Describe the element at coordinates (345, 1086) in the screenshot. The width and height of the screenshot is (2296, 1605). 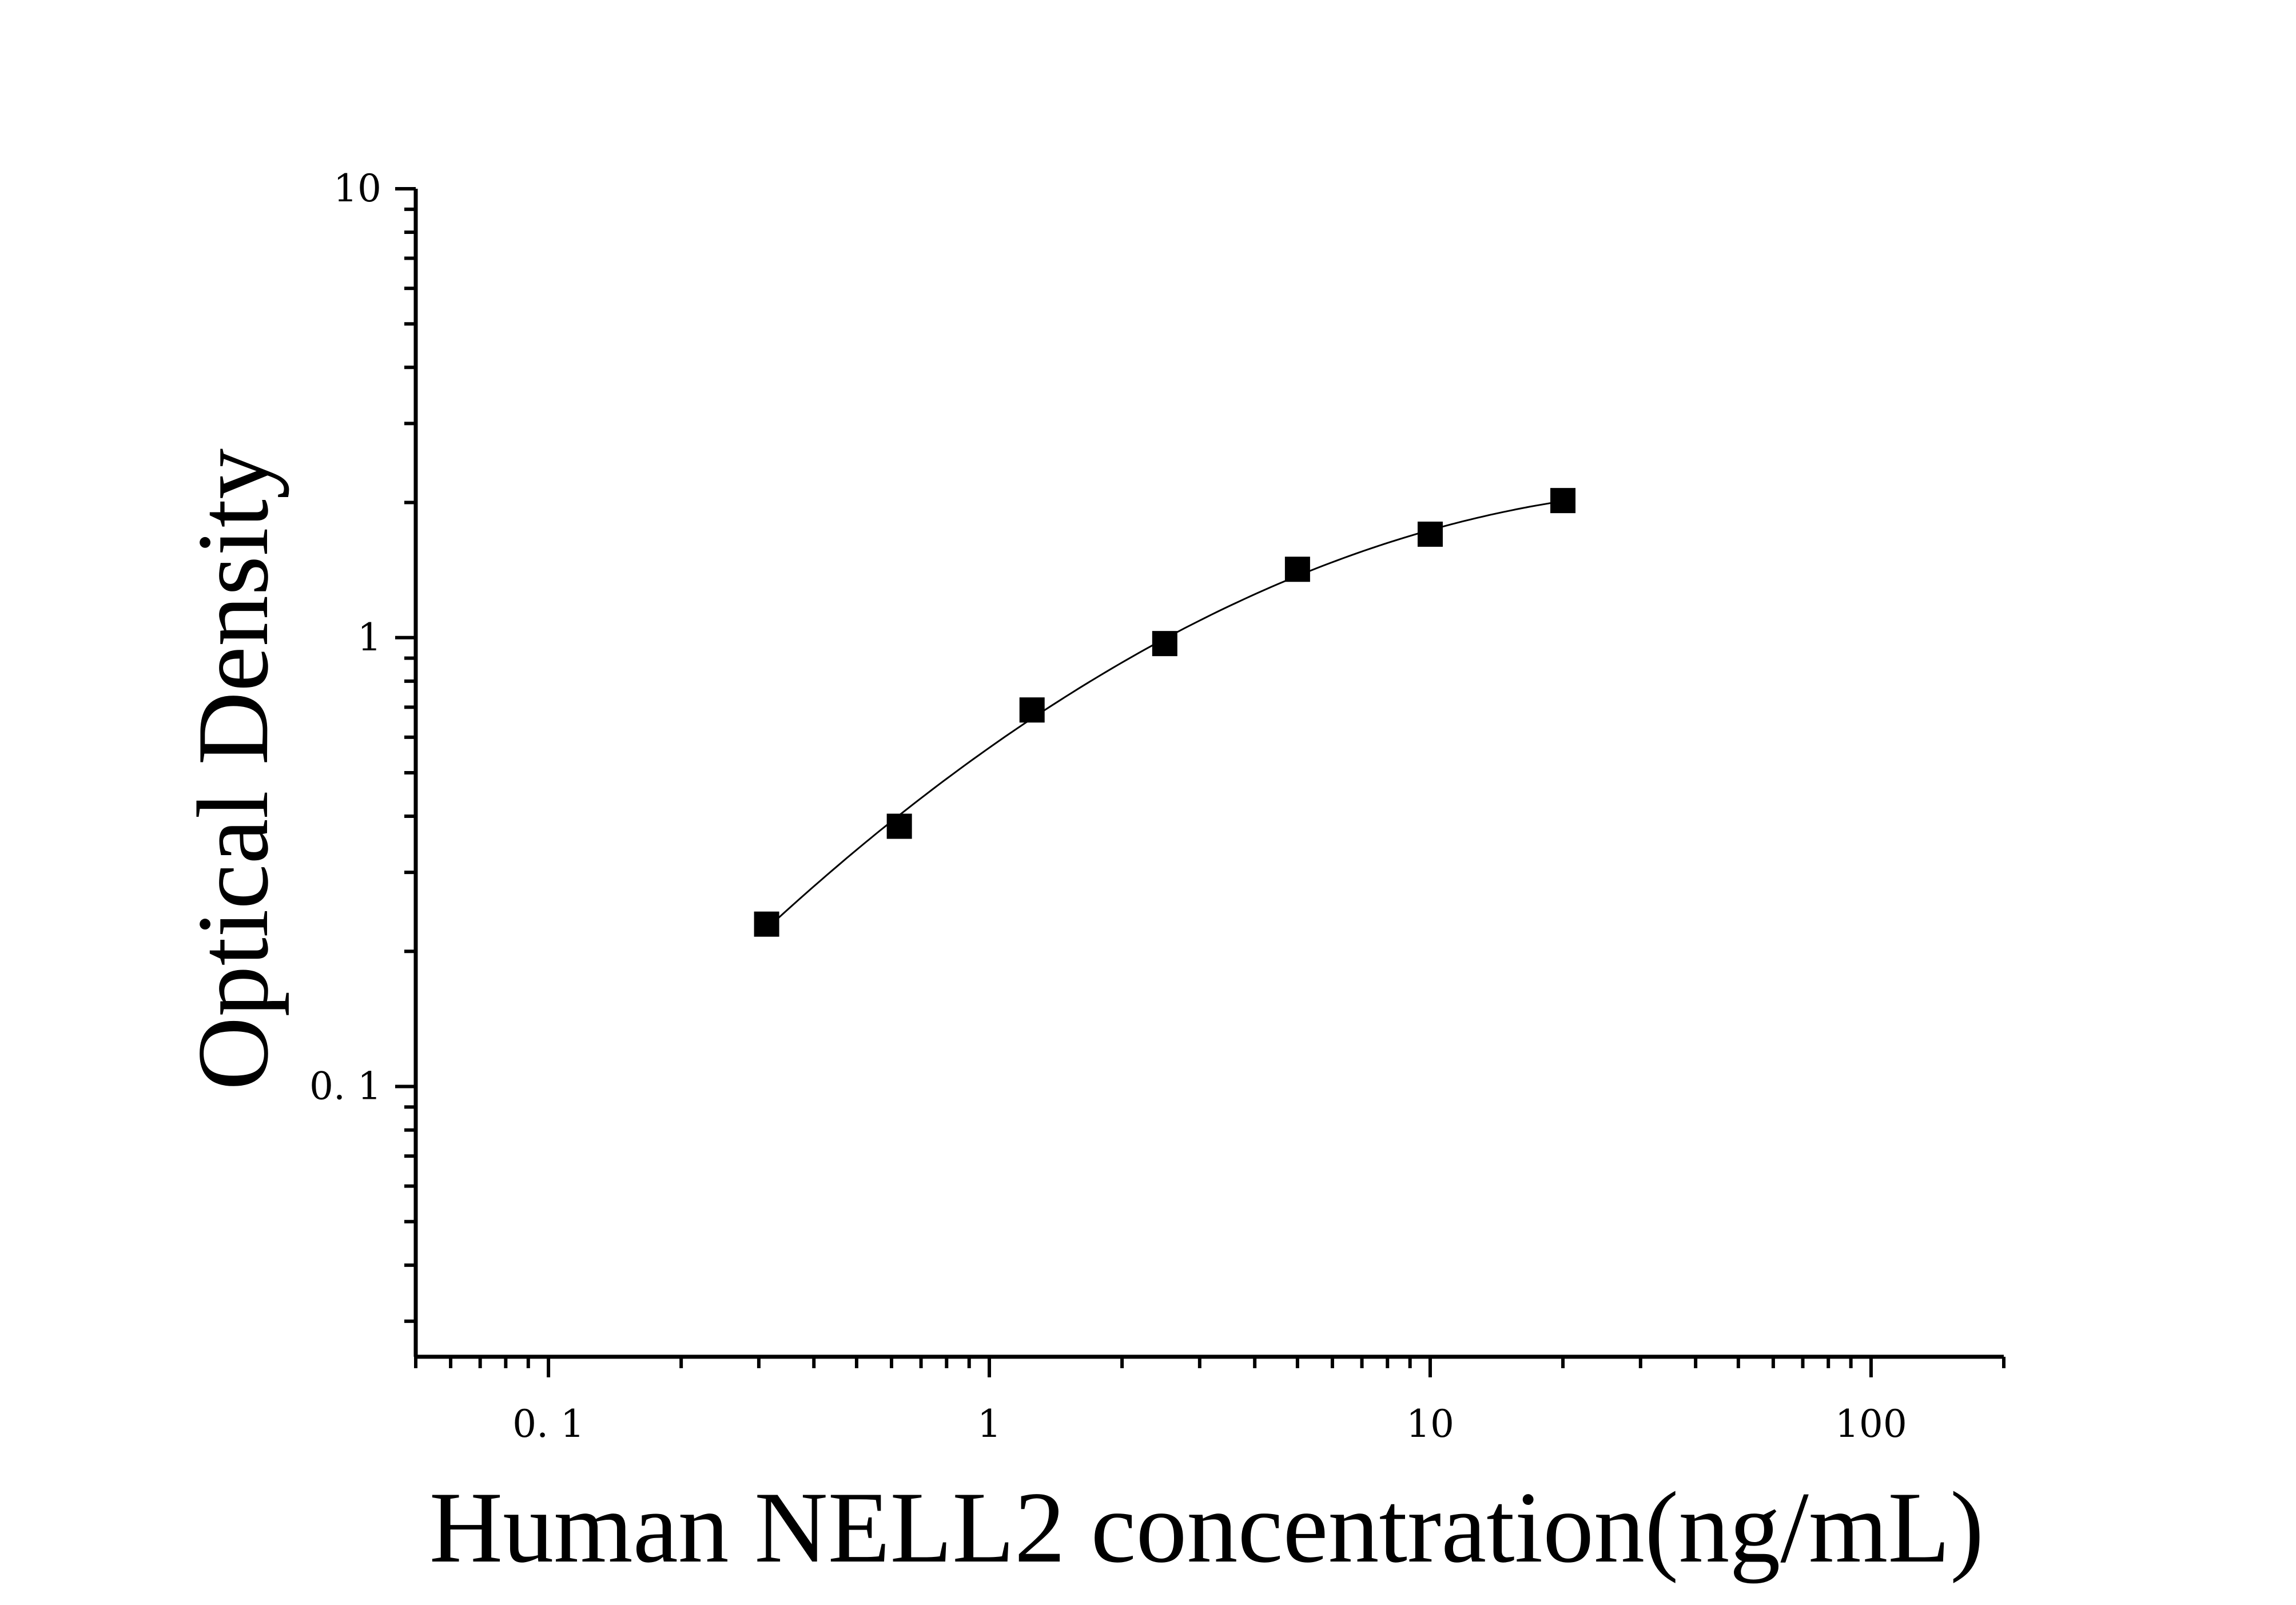
I see `y-tick-label: 0. 1` at that location.